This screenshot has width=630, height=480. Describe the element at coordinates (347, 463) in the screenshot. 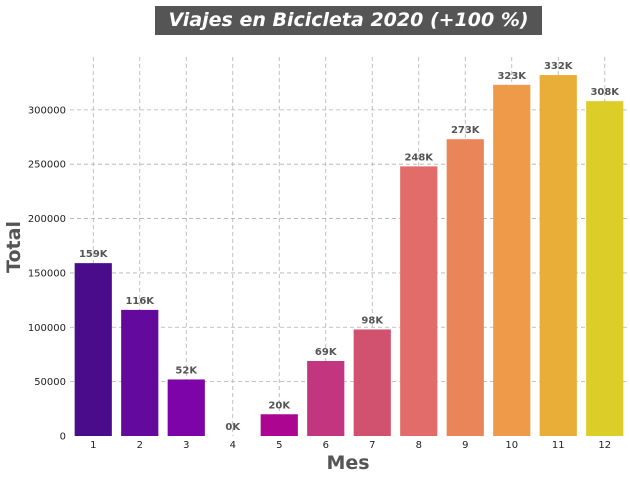

I see `x-axis-label: Mes` at that location.